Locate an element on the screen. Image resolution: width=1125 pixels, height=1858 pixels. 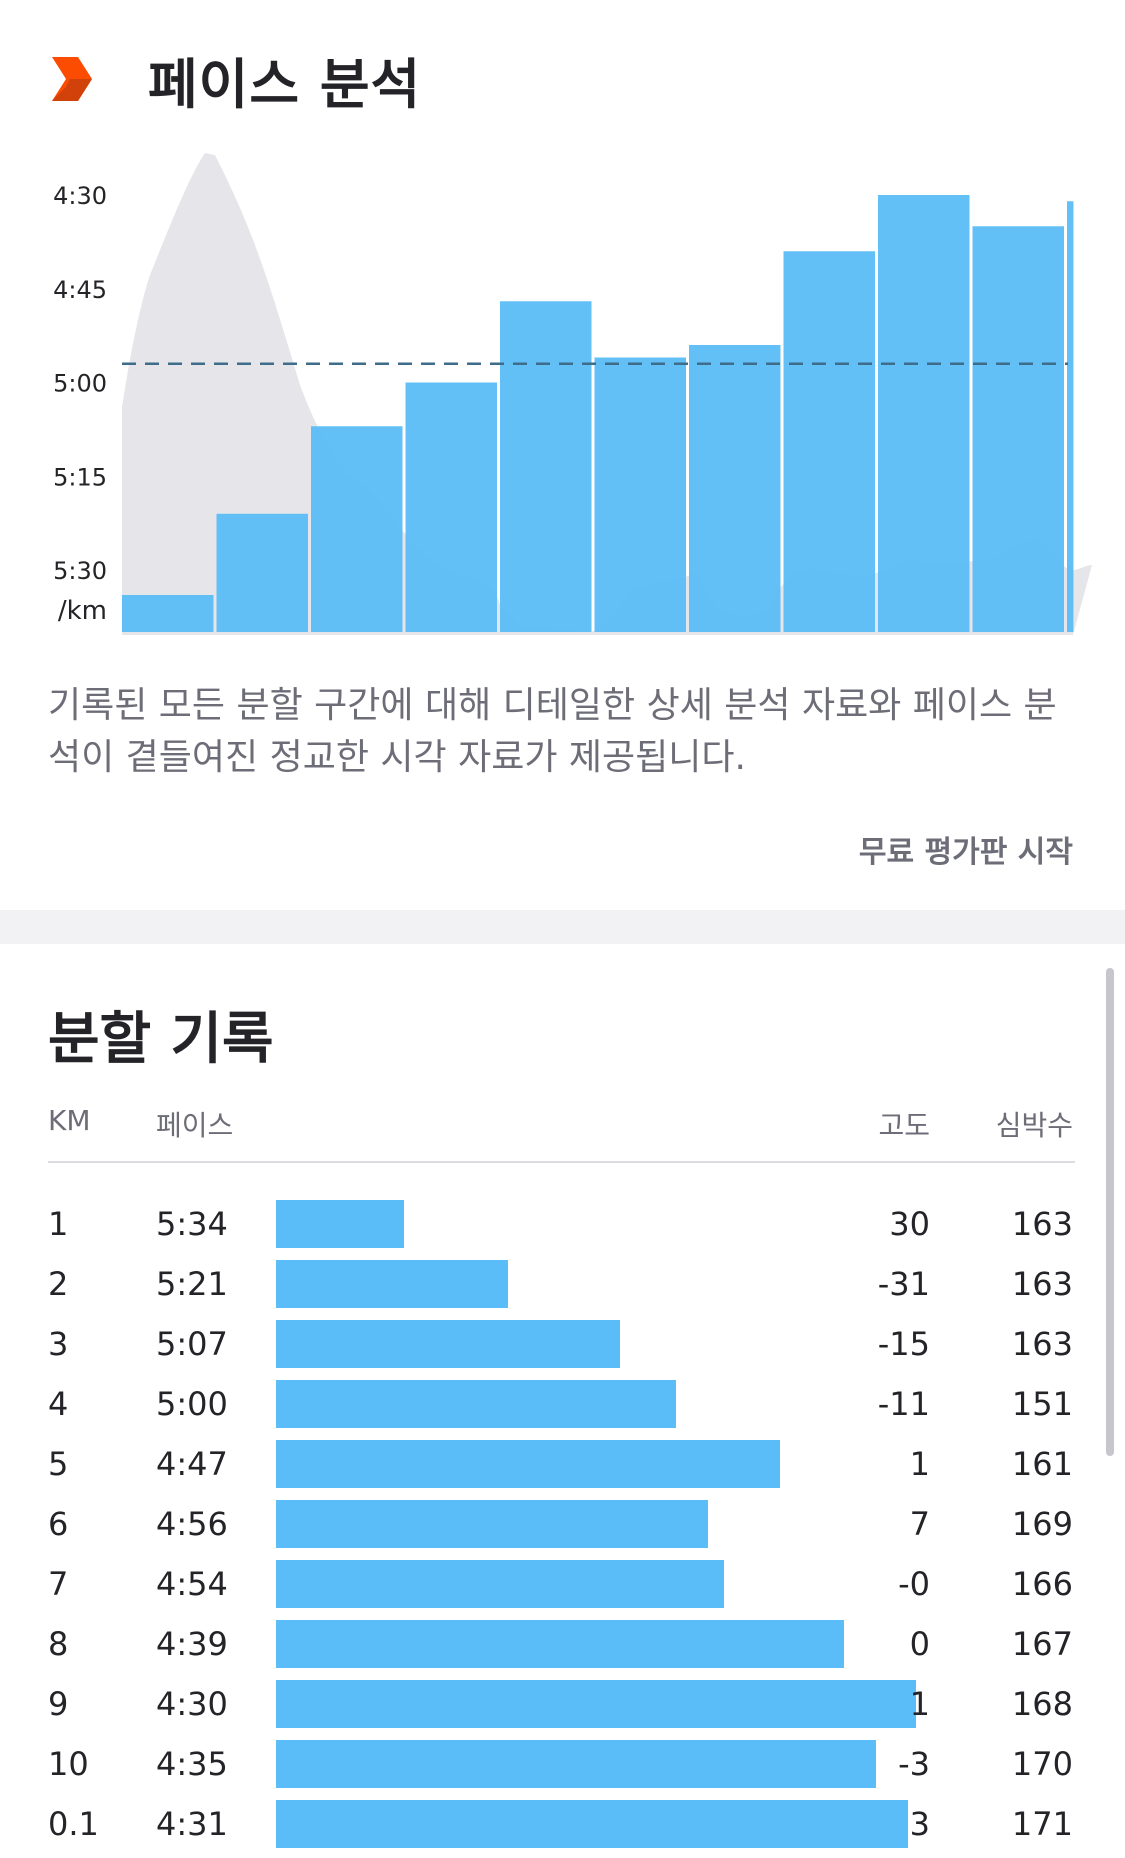
y-tick-label: 4:45 is located at coordinates (80, 290).